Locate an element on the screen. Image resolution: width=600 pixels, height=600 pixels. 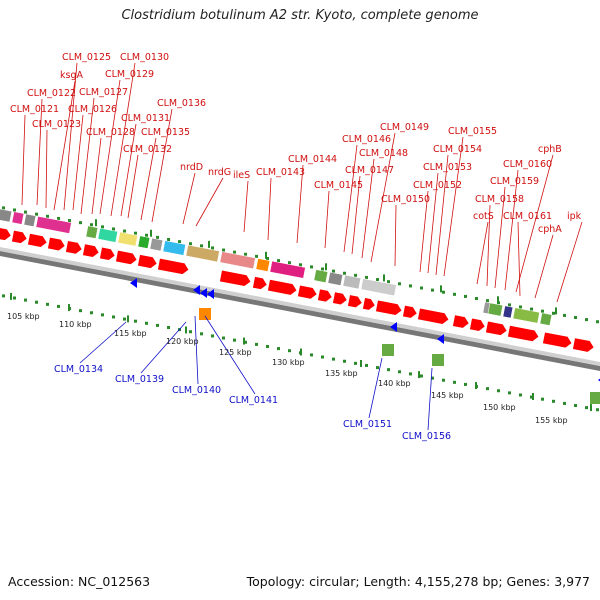
gene-label-forward: CLM_0129 is located at coordinates (129, 74).